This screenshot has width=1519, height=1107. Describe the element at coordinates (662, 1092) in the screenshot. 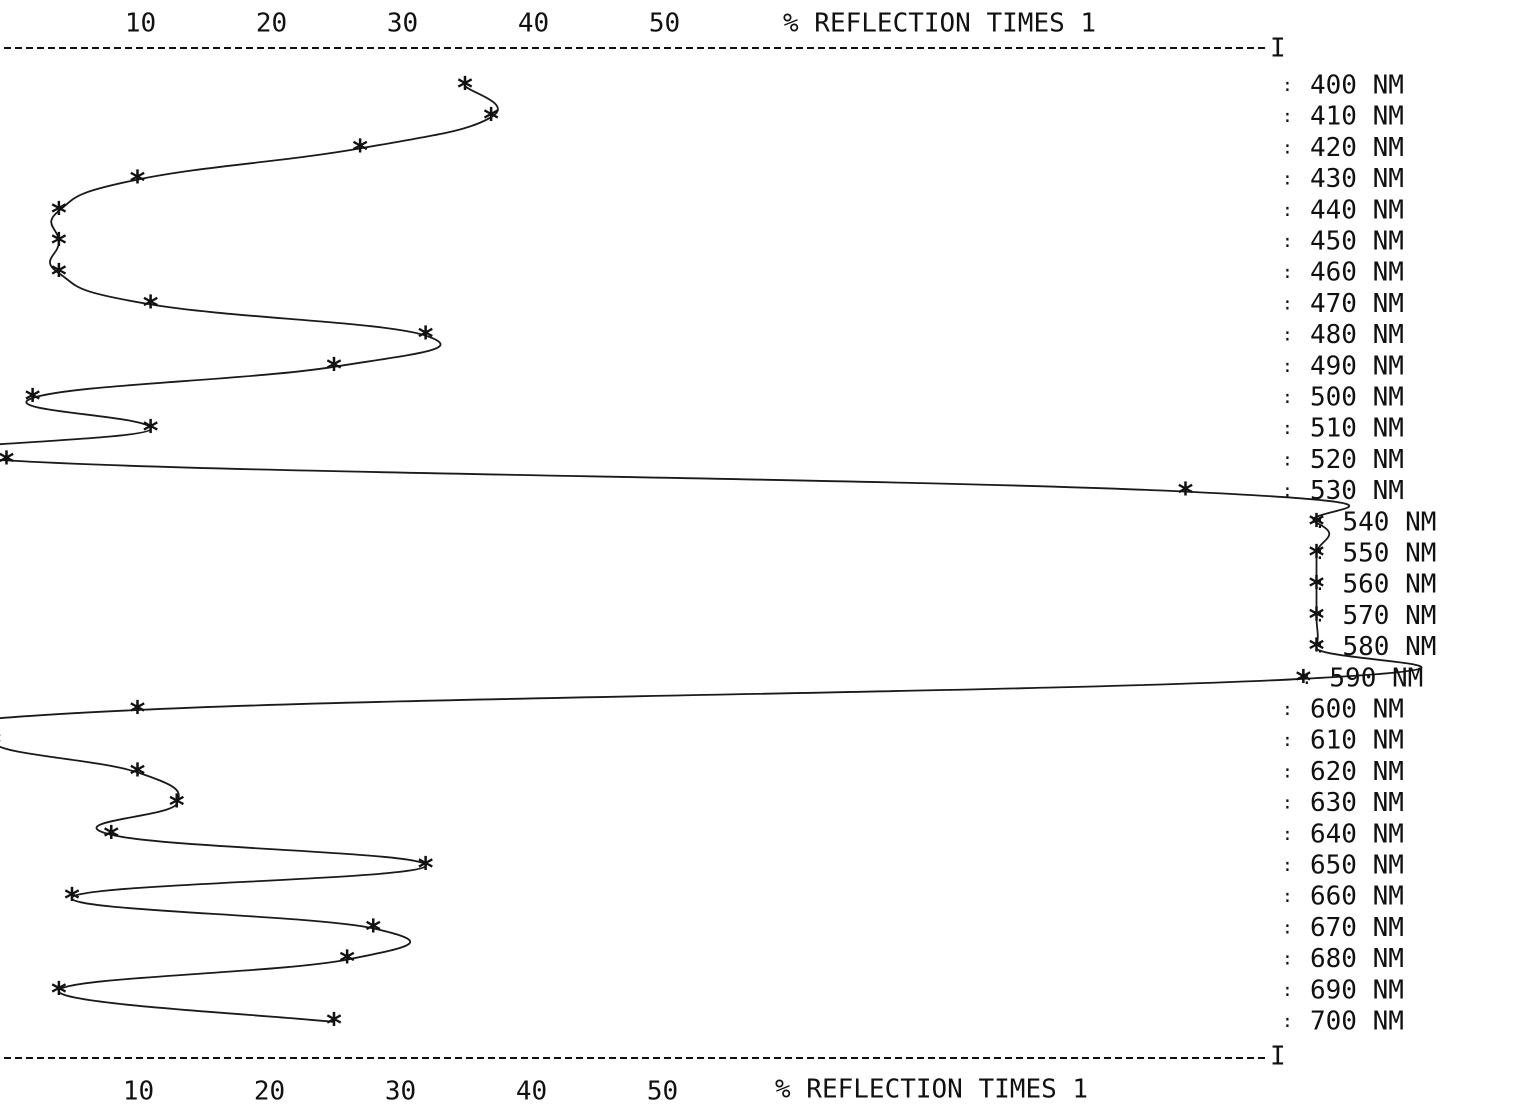

I see `bottom-tick-label: 50` at that location.